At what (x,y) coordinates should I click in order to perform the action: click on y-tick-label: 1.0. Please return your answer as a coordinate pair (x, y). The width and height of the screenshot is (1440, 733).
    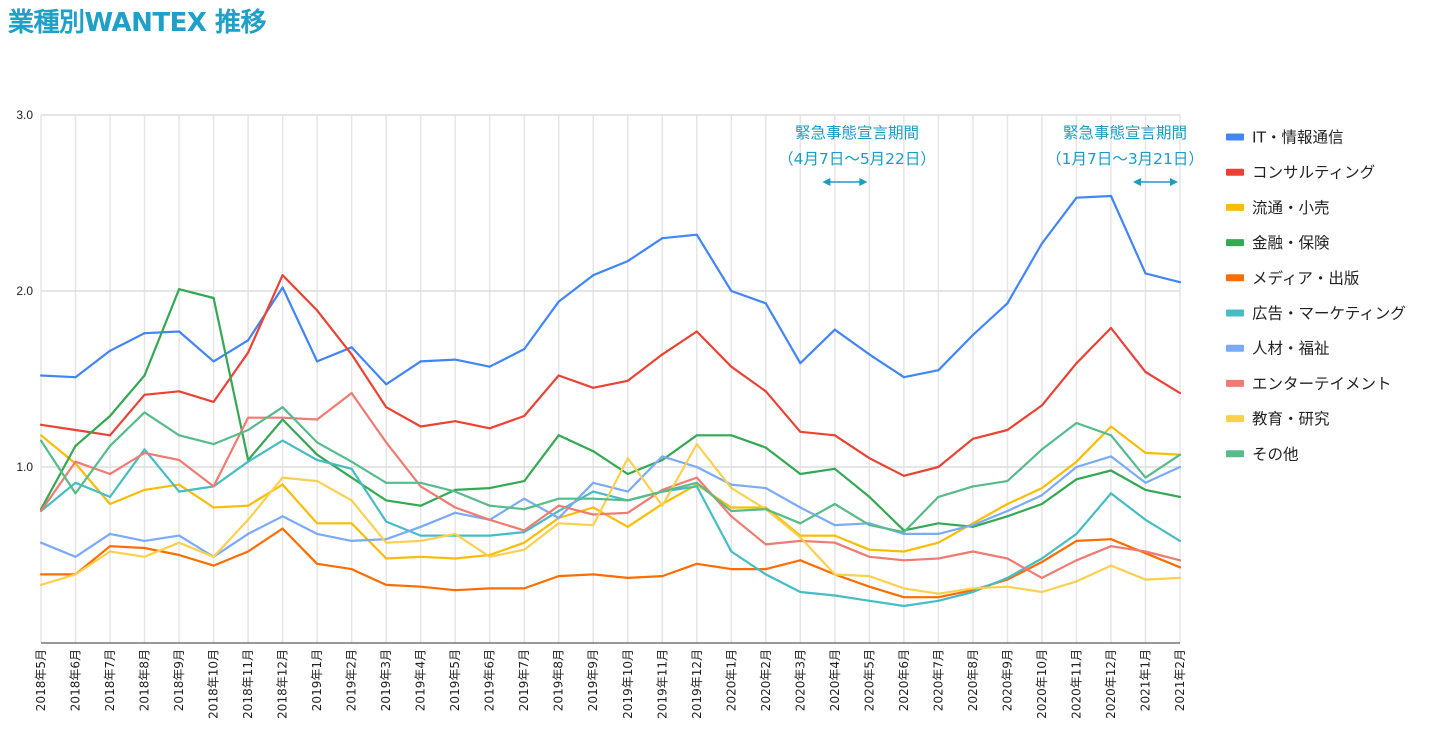
    Looking at the image, I should click on (24, 467).